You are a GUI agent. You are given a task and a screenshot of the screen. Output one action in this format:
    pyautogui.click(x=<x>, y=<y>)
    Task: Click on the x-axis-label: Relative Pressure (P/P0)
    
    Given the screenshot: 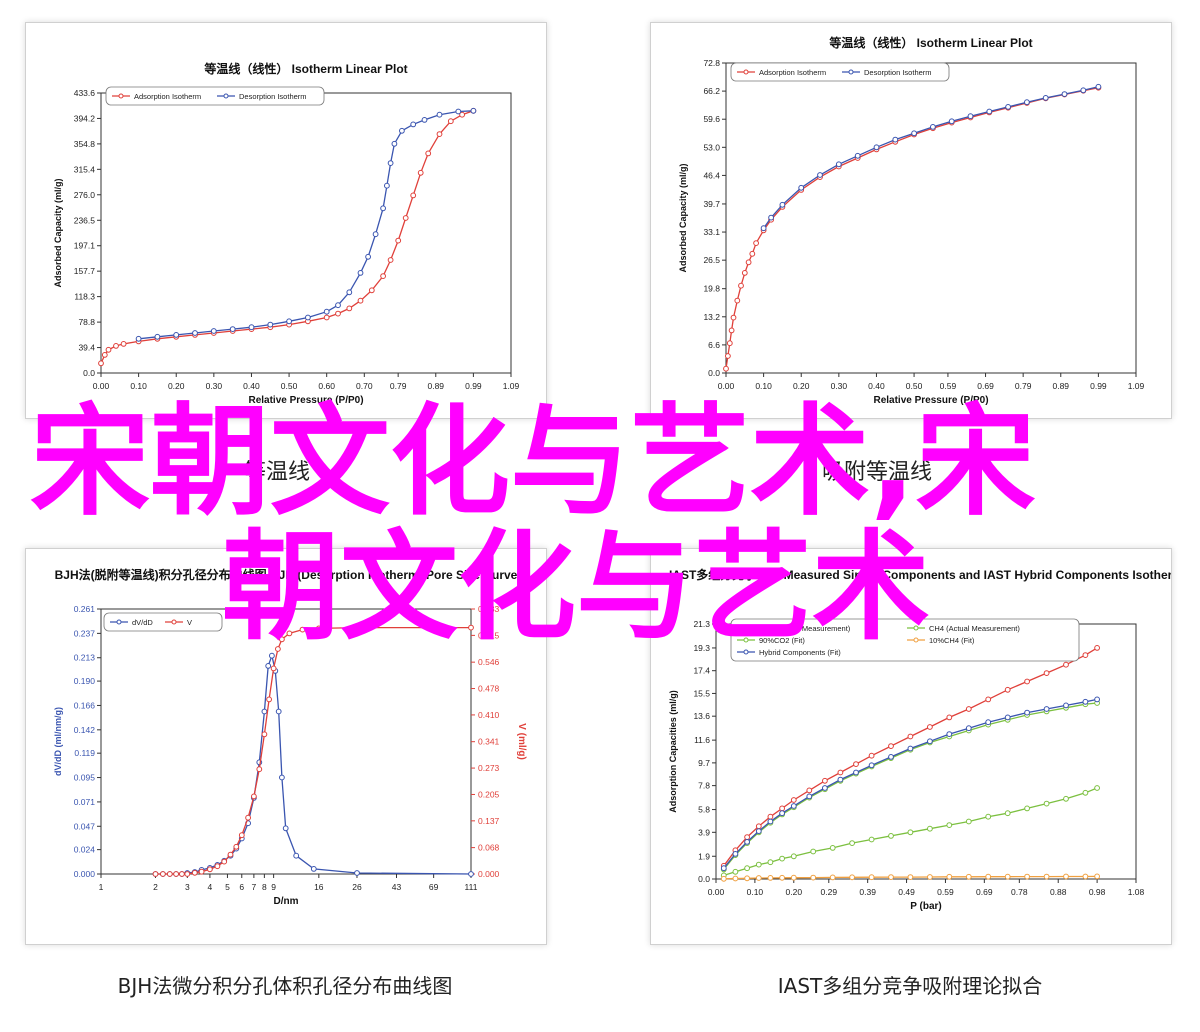 What is the action you would take?
    pyautogui.click(x=305, y=400)
    